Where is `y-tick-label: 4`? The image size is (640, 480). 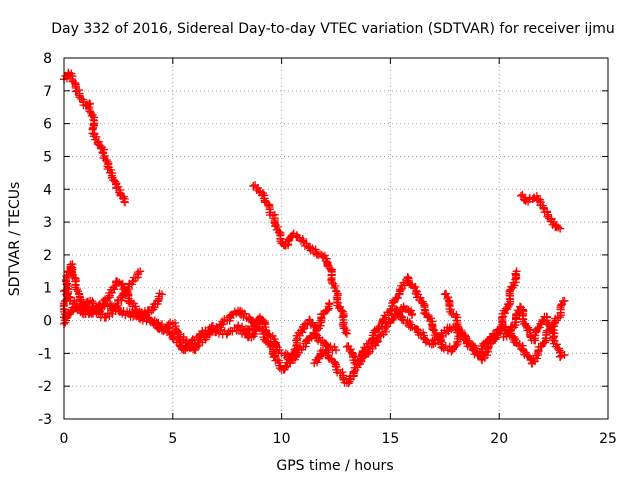 y-tick-label: 4 is located at coordinates (47, 190).